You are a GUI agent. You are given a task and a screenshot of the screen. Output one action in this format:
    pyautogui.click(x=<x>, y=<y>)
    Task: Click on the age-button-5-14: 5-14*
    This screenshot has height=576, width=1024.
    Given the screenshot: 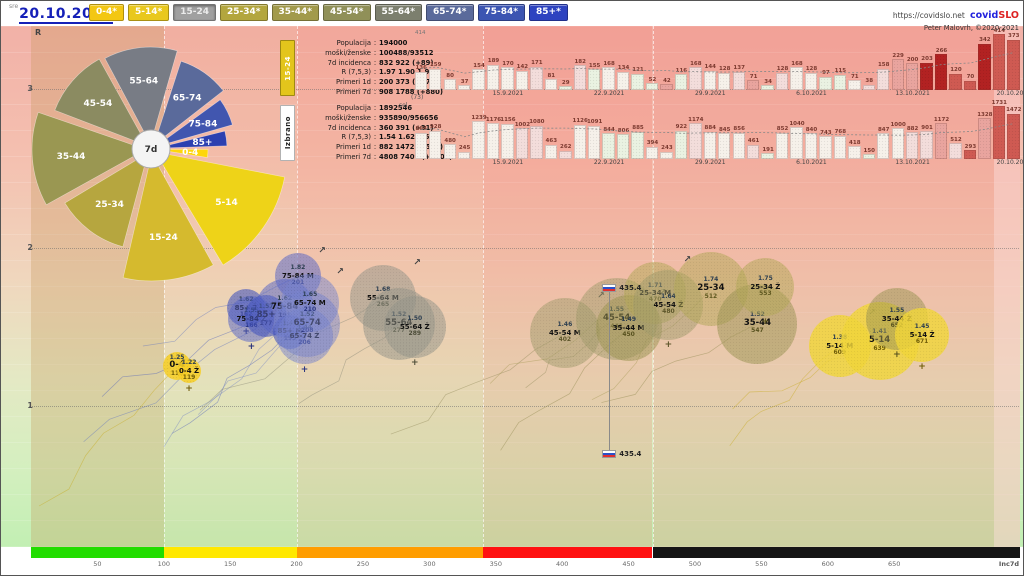 What is the action you would take?
    pyautogui.click(x=148, y=12)
    